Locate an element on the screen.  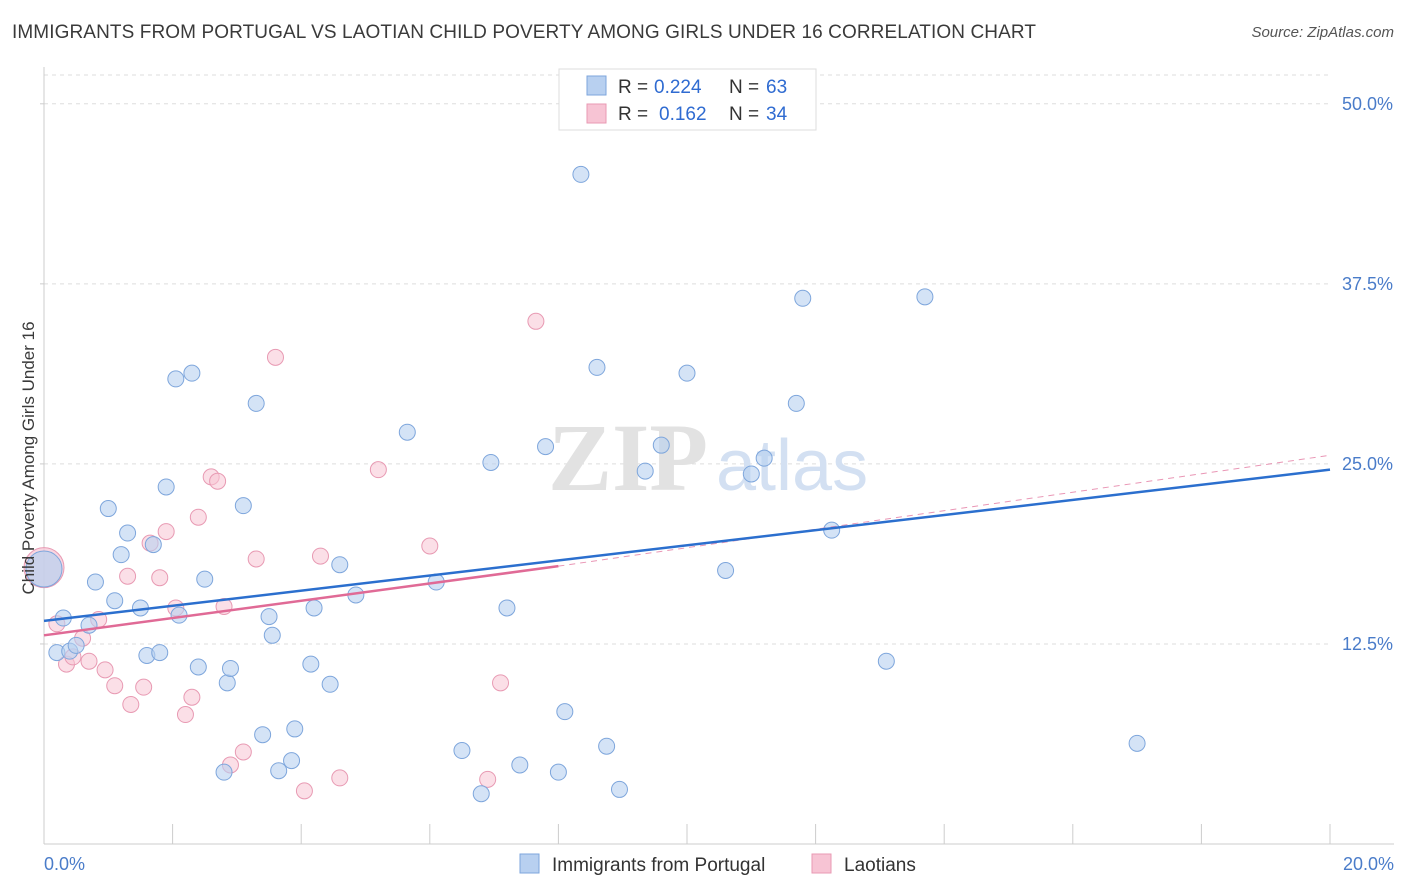
laotians-trend-line is located at coordinates (301, 600).